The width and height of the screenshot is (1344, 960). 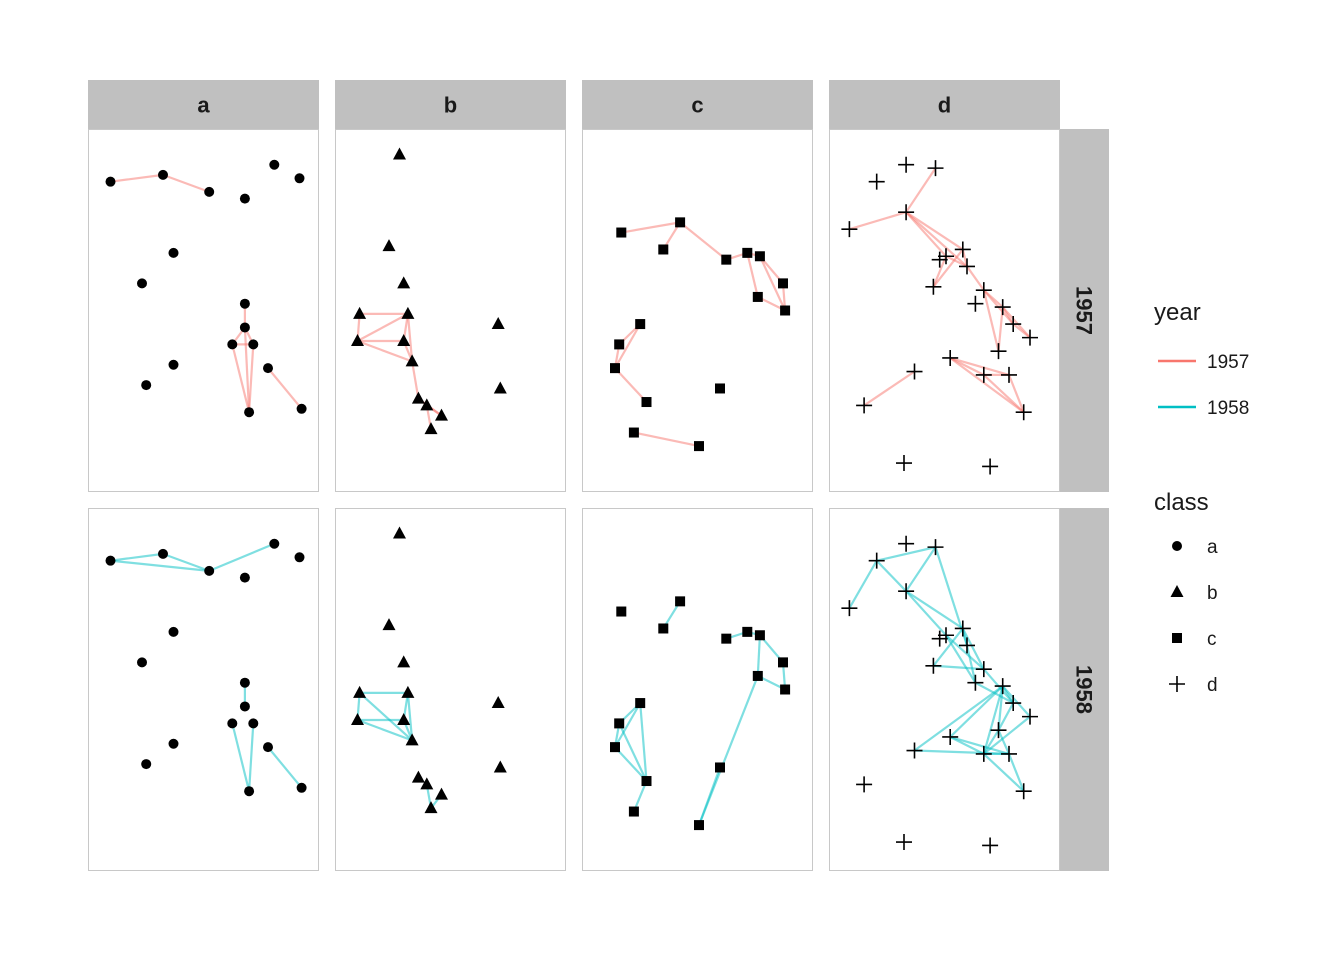 I want to click on facet-strip-1957, so click(x=1084, y=310).